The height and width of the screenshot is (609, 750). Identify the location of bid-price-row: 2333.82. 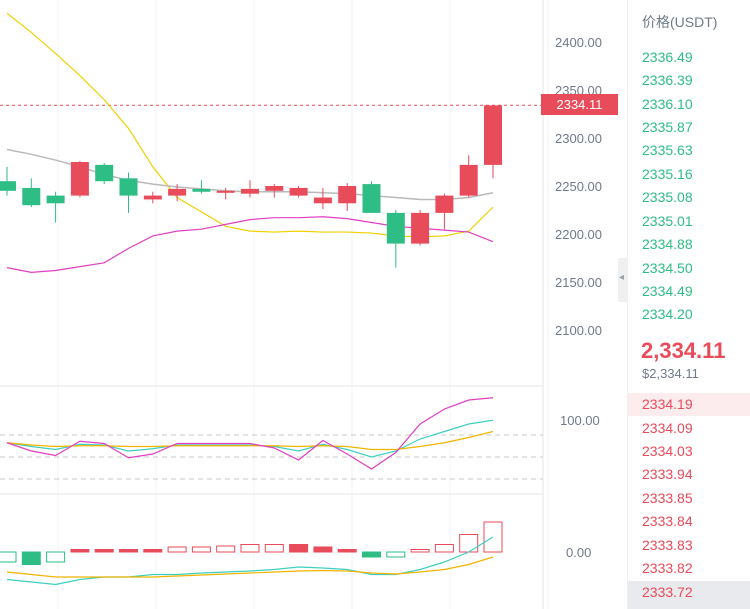
(667, 568).